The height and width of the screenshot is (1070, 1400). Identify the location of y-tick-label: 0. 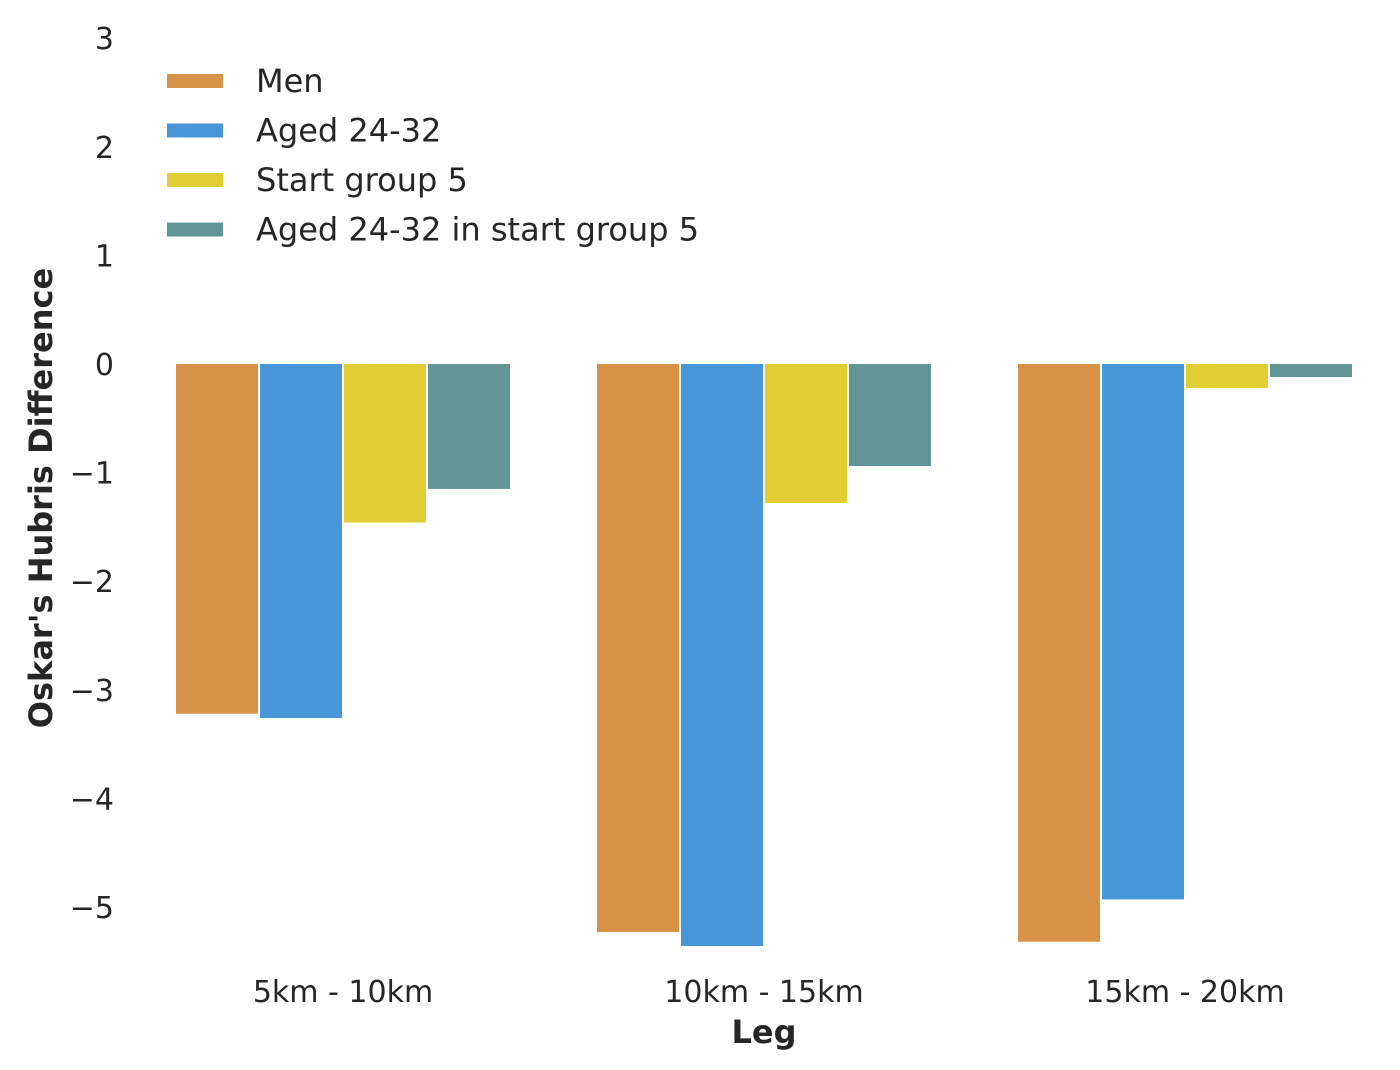
(104, 365).